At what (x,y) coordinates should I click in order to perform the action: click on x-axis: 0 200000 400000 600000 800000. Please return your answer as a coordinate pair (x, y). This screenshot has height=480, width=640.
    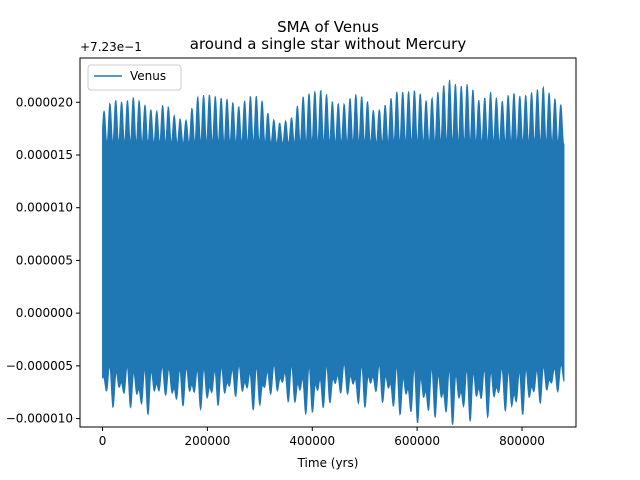
    Looking at the image, I should click on (322, 437).